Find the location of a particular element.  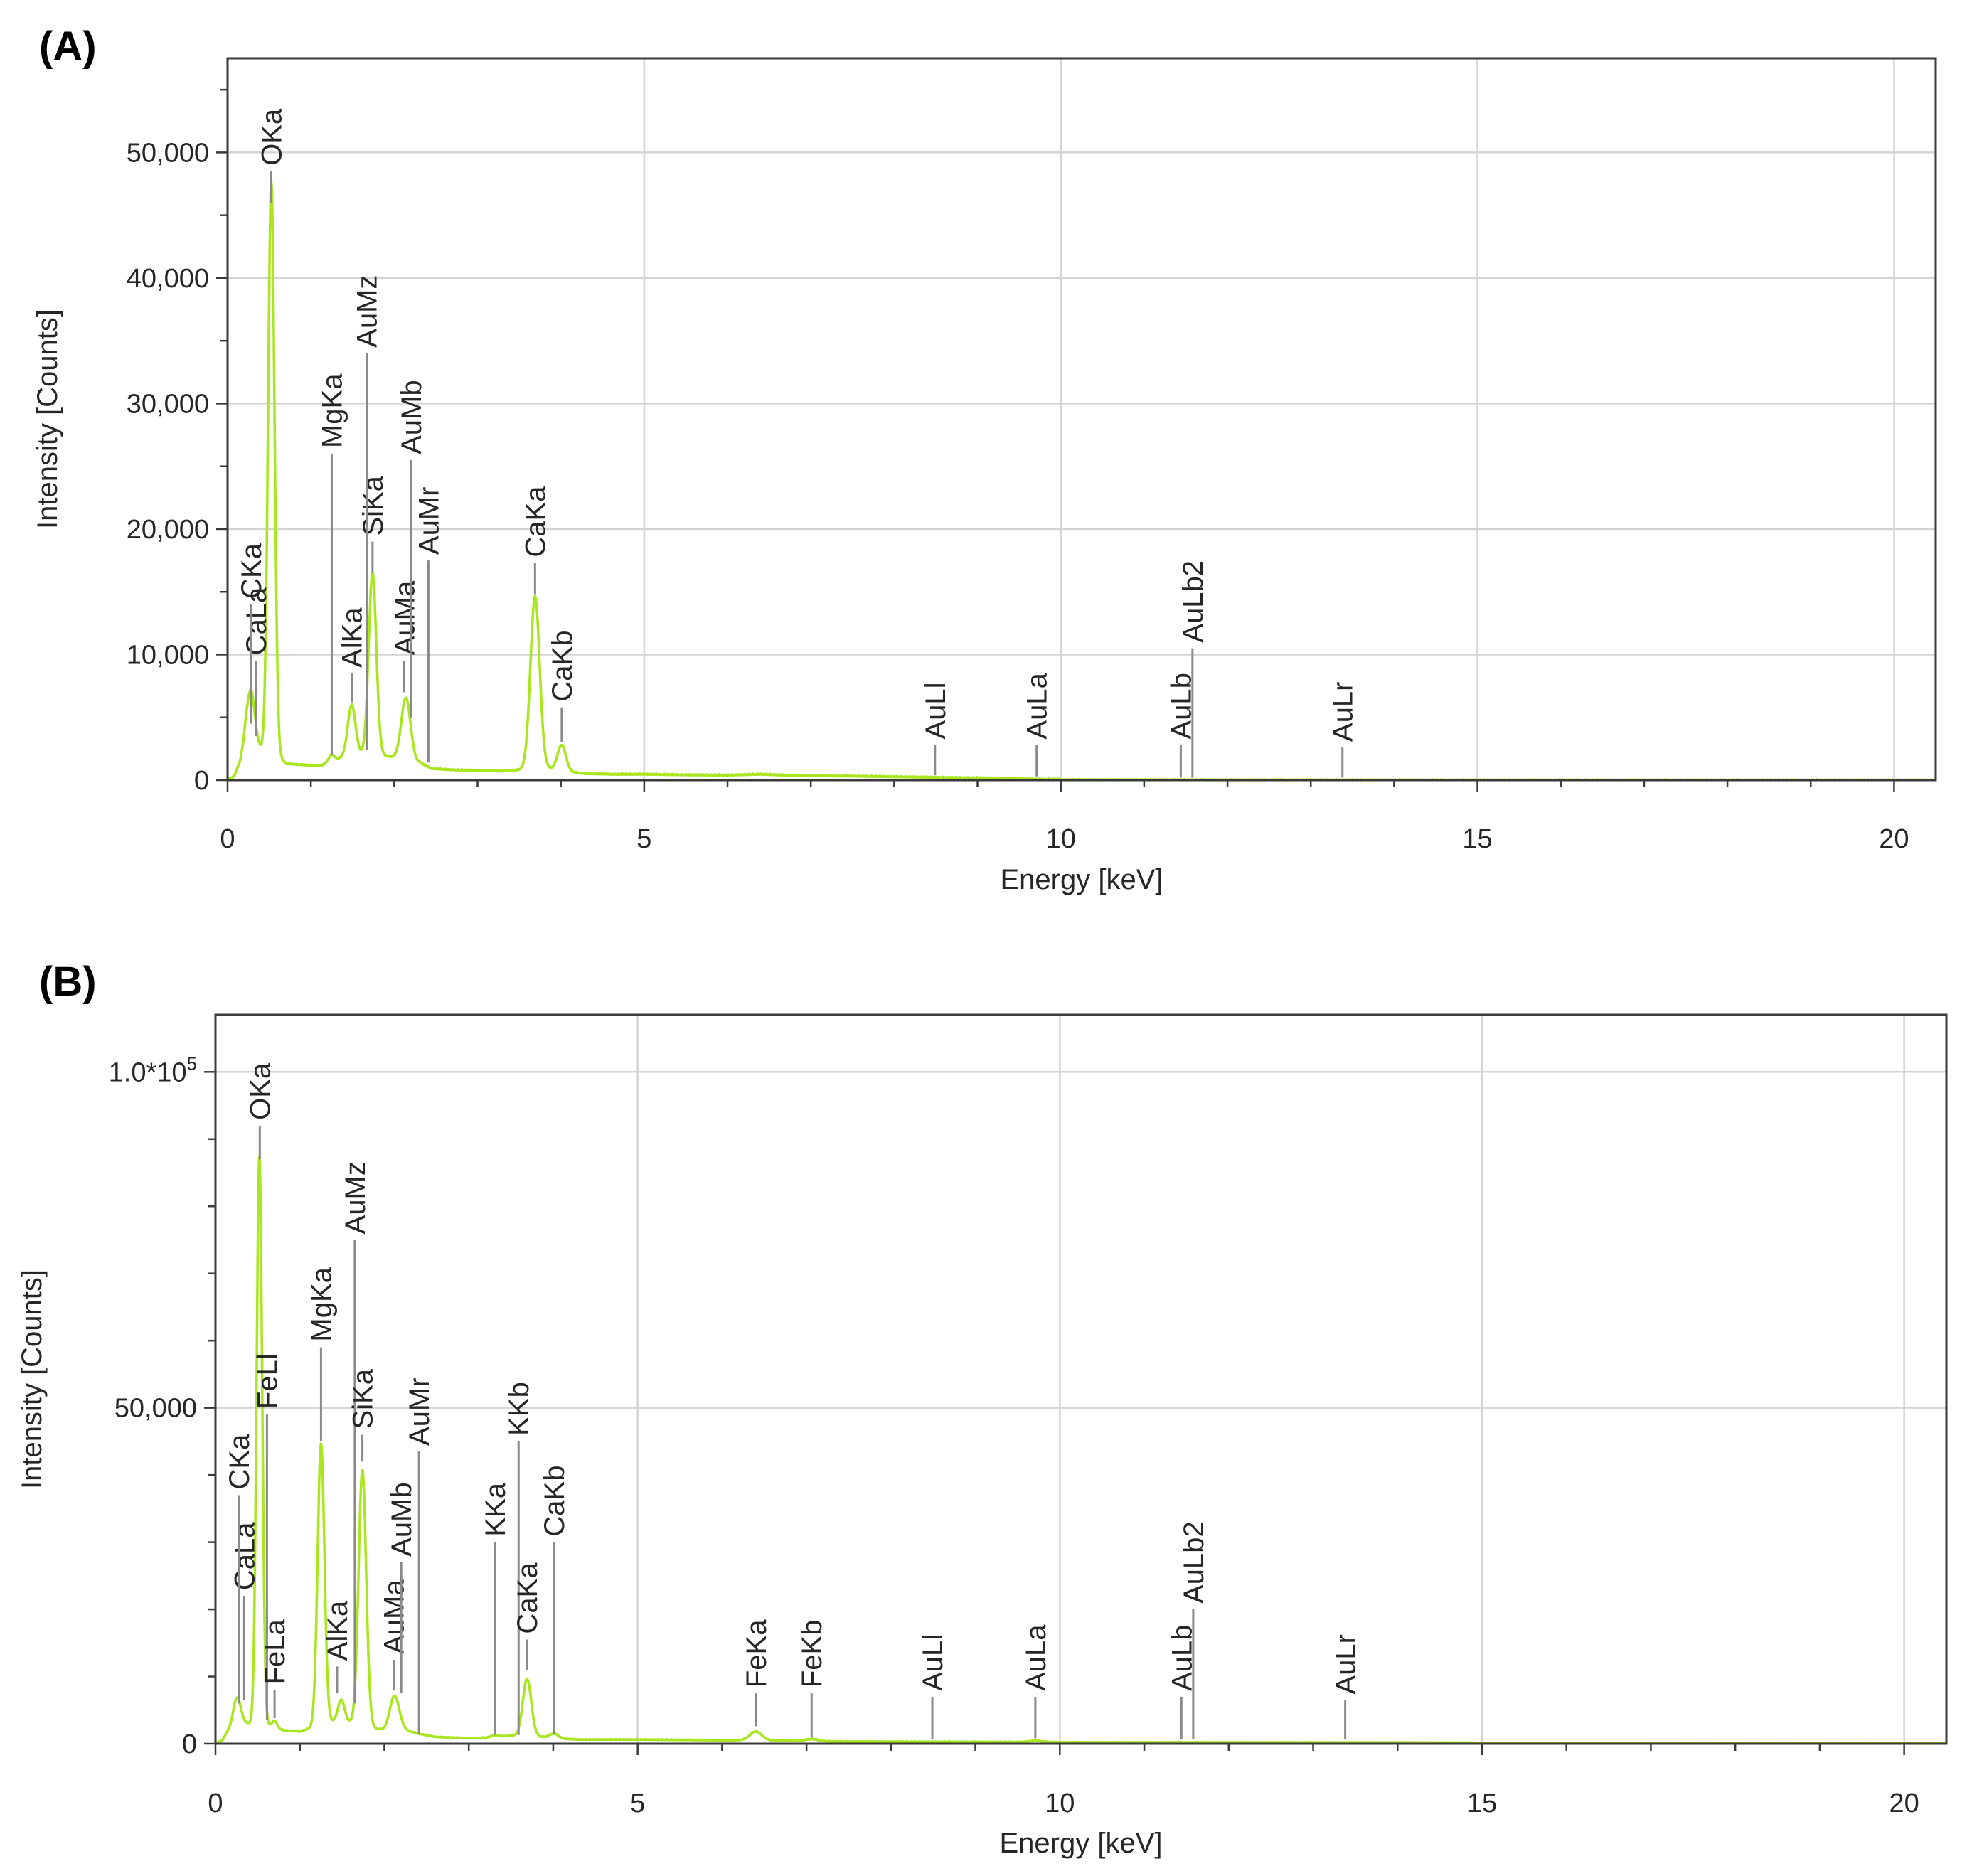

peak-label: FeKa is located at coordinates (756, 1654).